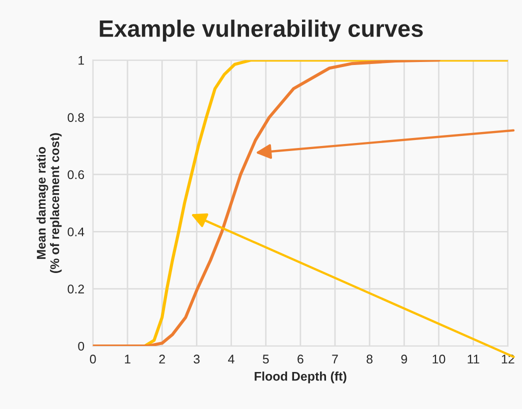 Image resolution: width=522 pixels, height=409 pixels. Describe the element at coordinates (335, 359) in the screenshot. I see `x-tick-label: 7` at that location.